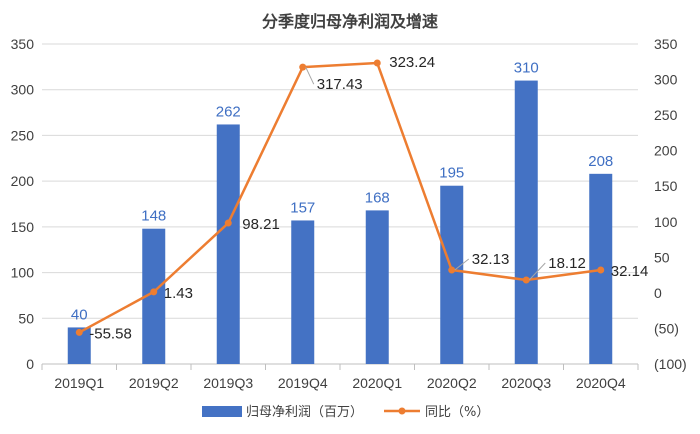 The width and height of the screenshot is (700, 434). Describe the element at coordinates (154, 383) in the screenshot. I see `x-tick-label: 2019Q2` at that location.